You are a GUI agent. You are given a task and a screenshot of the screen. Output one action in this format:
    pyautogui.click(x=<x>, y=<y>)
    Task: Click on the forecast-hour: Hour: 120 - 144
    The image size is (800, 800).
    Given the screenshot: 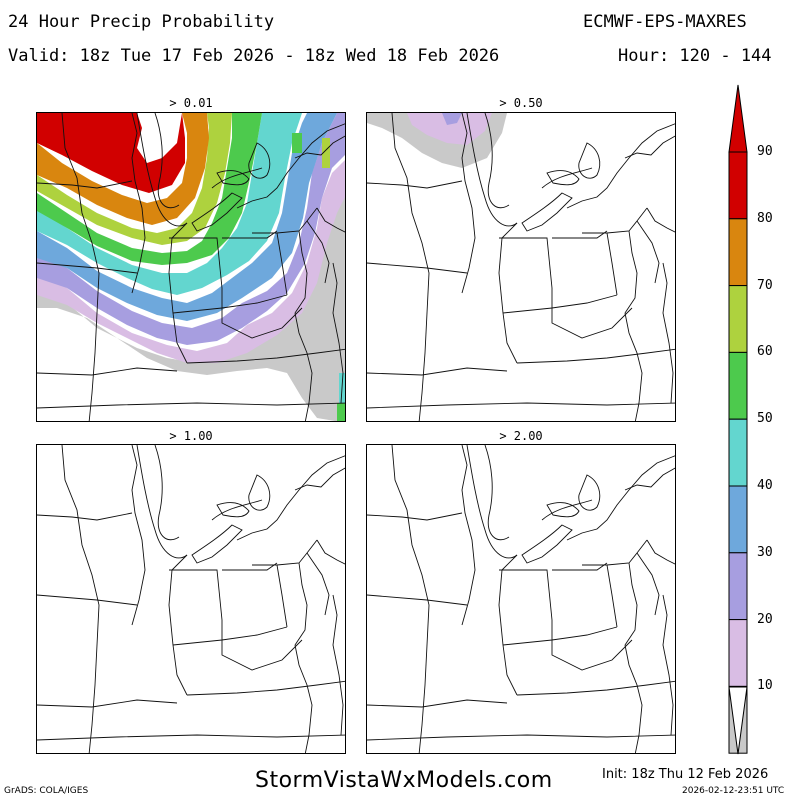 What is the action you would take?
    pyautogui.click(x=695, y=56)
    